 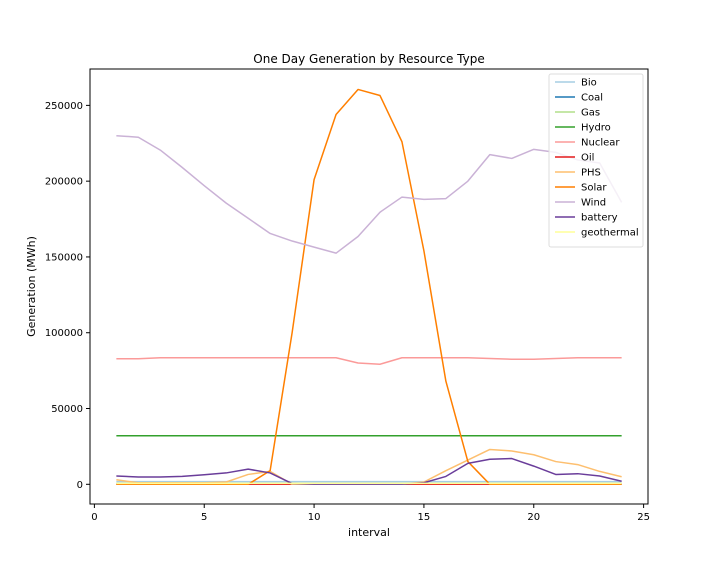 What do you see at coordinates (592, 98) in the screenshot?
I see `legend-label-coal: Coal` at bounding box center [592, 98].